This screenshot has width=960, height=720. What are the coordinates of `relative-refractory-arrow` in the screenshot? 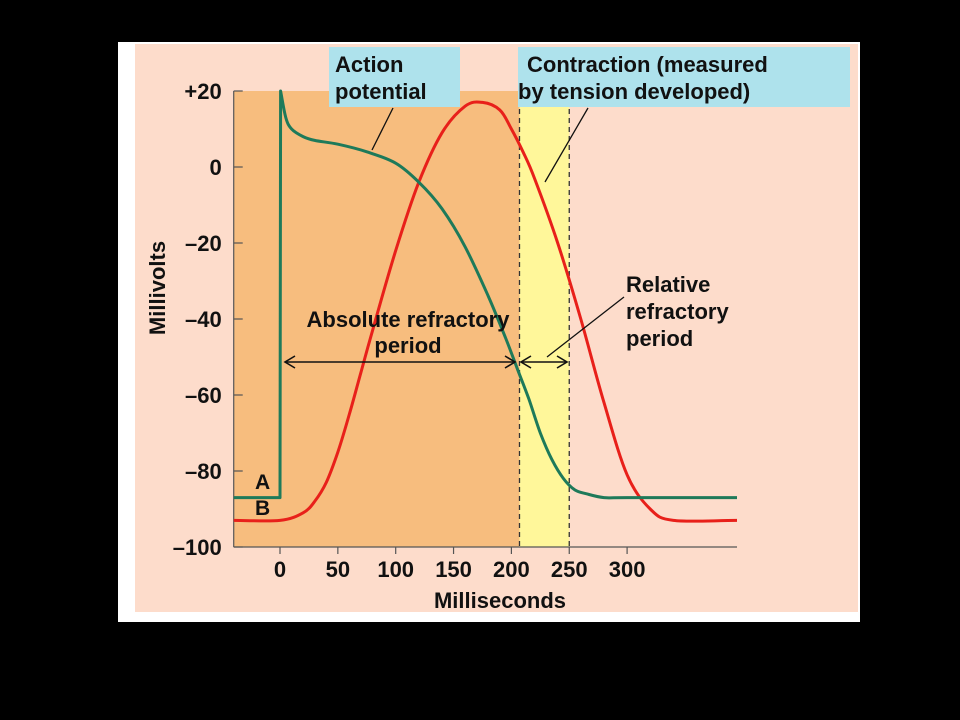 It's located at (544, 362).